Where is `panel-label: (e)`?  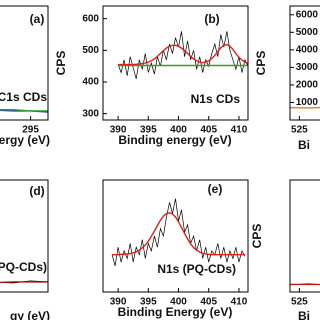 panel-label: (e) is located at coordinates (215, 189).